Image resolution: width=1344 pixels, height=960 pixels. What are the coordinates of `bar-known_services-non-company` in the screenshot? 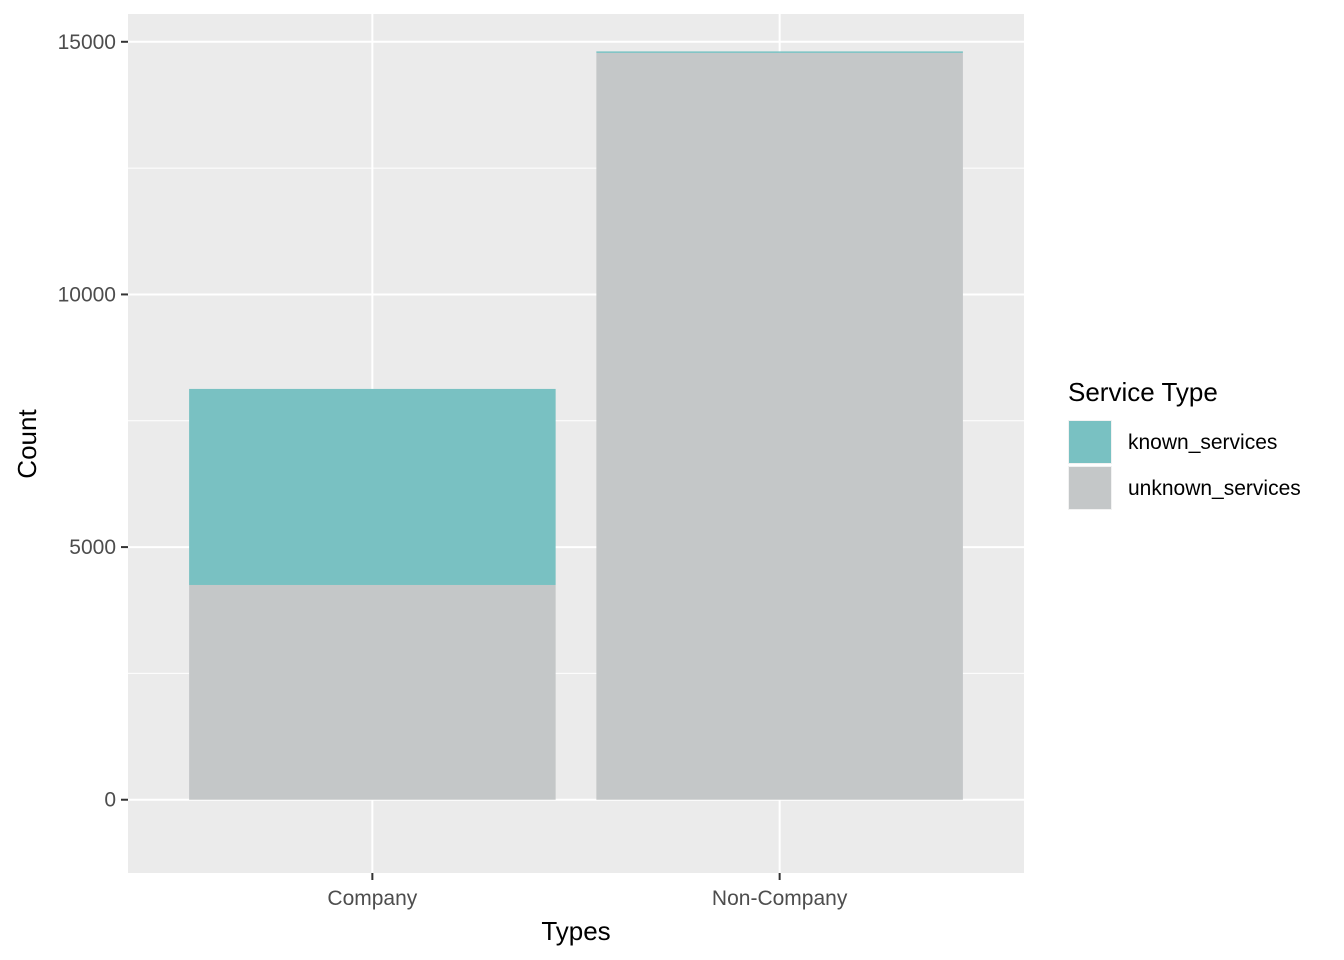 It's located at (779, 52).